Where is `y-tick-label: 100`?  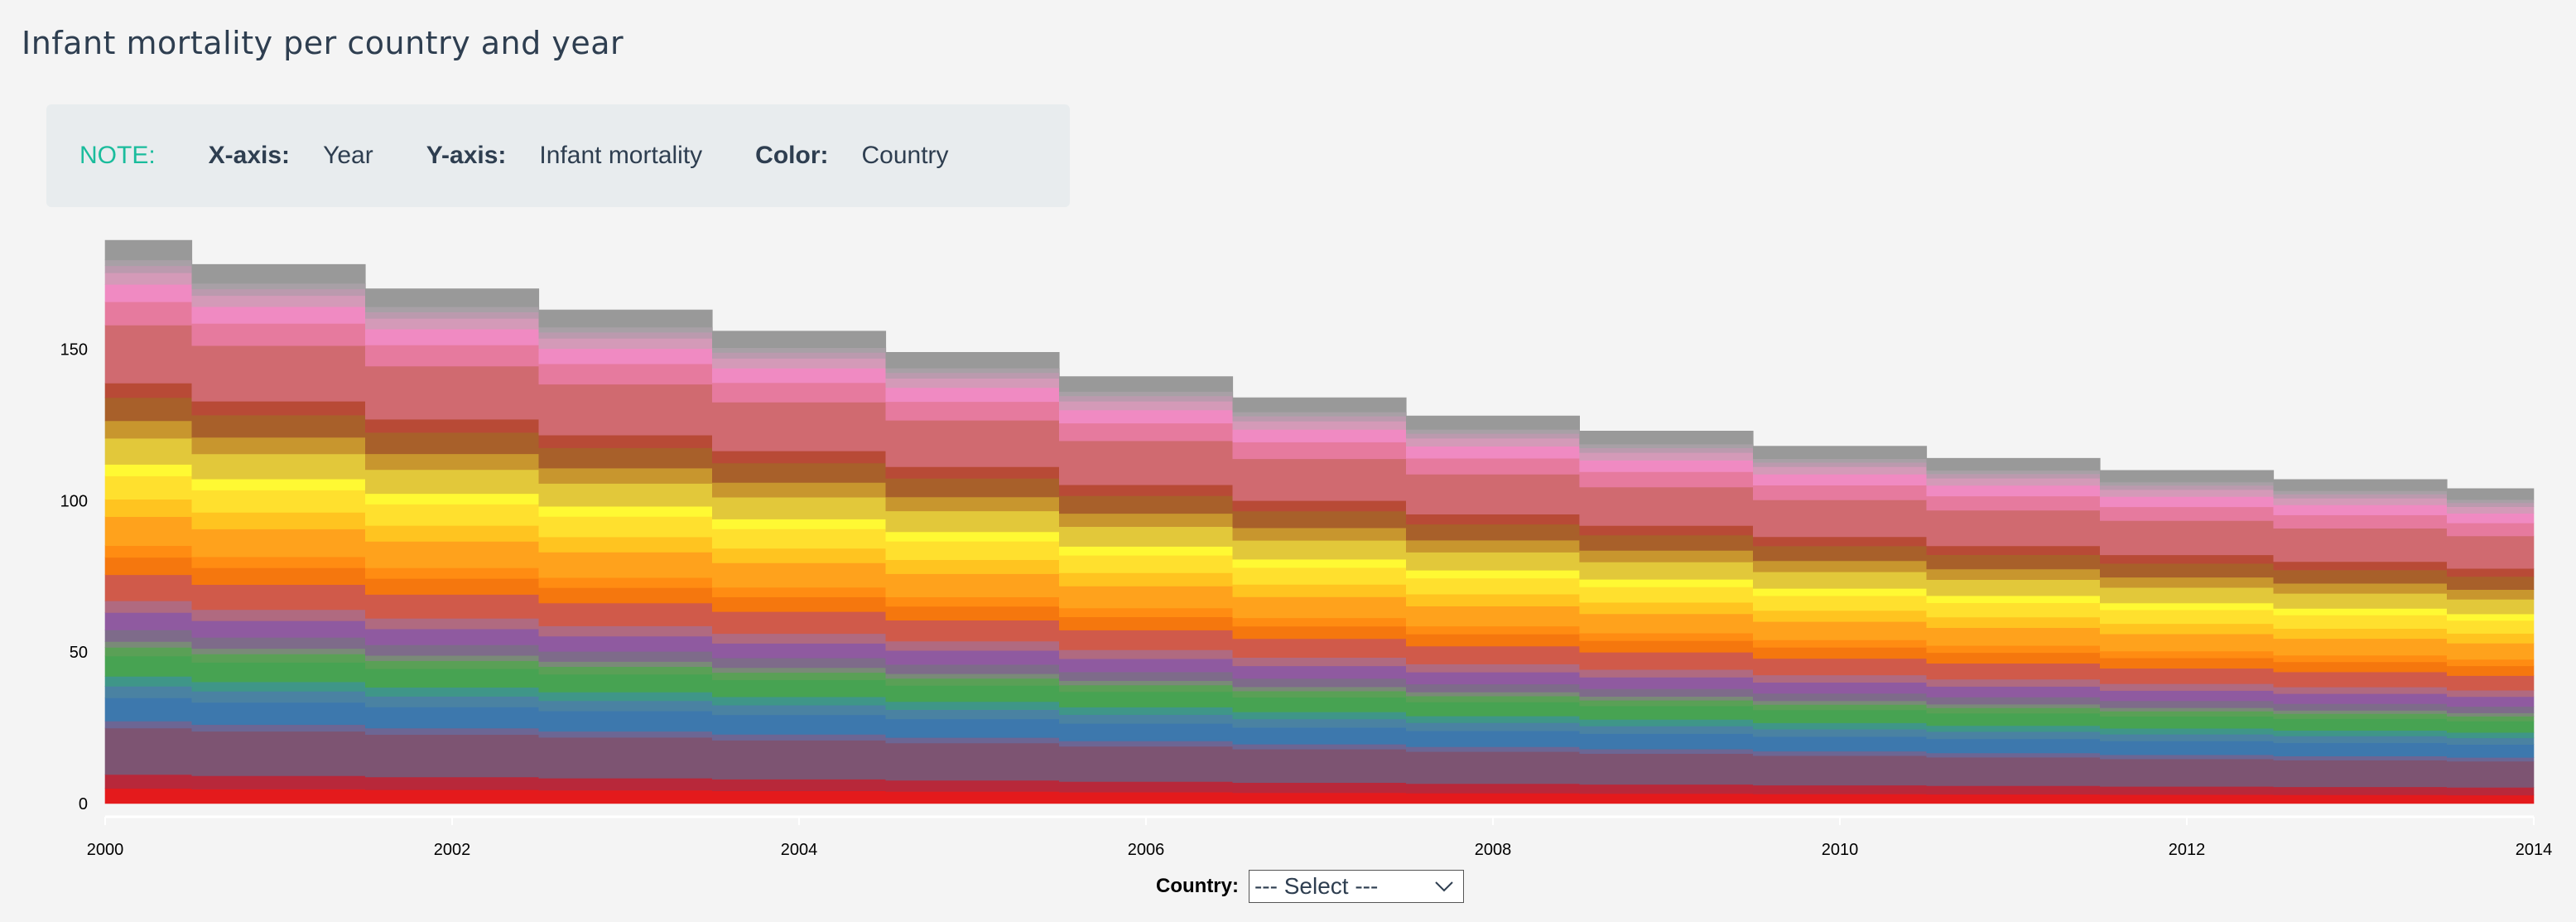 y-tick-label: 100 is located at coordinates (74, 501).